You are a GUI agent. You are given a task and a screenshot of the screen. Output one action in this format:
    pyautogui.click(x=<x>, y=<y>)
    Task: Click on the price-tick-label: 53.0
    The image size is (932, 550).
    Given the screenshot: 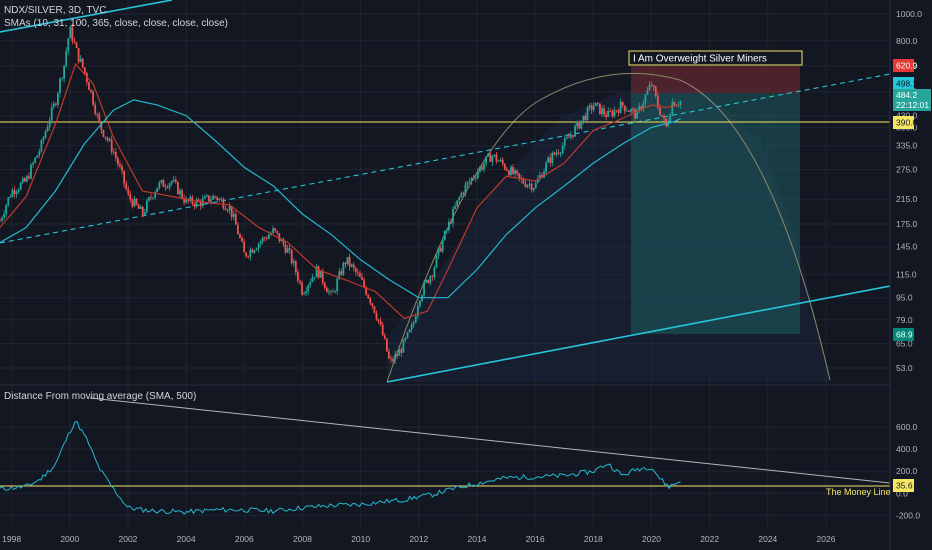 What is the action you would take?
    pyautogui.click(x=904, y=368)
    